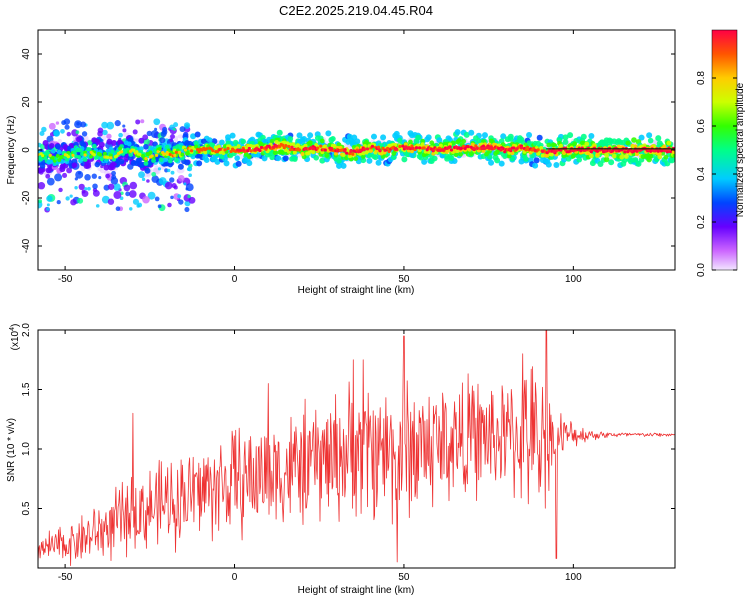  What do you see at coordinates (348, 449) in the screenshot?
I see `snr-y-tick: 1.0` at bounding box center [348, 449].